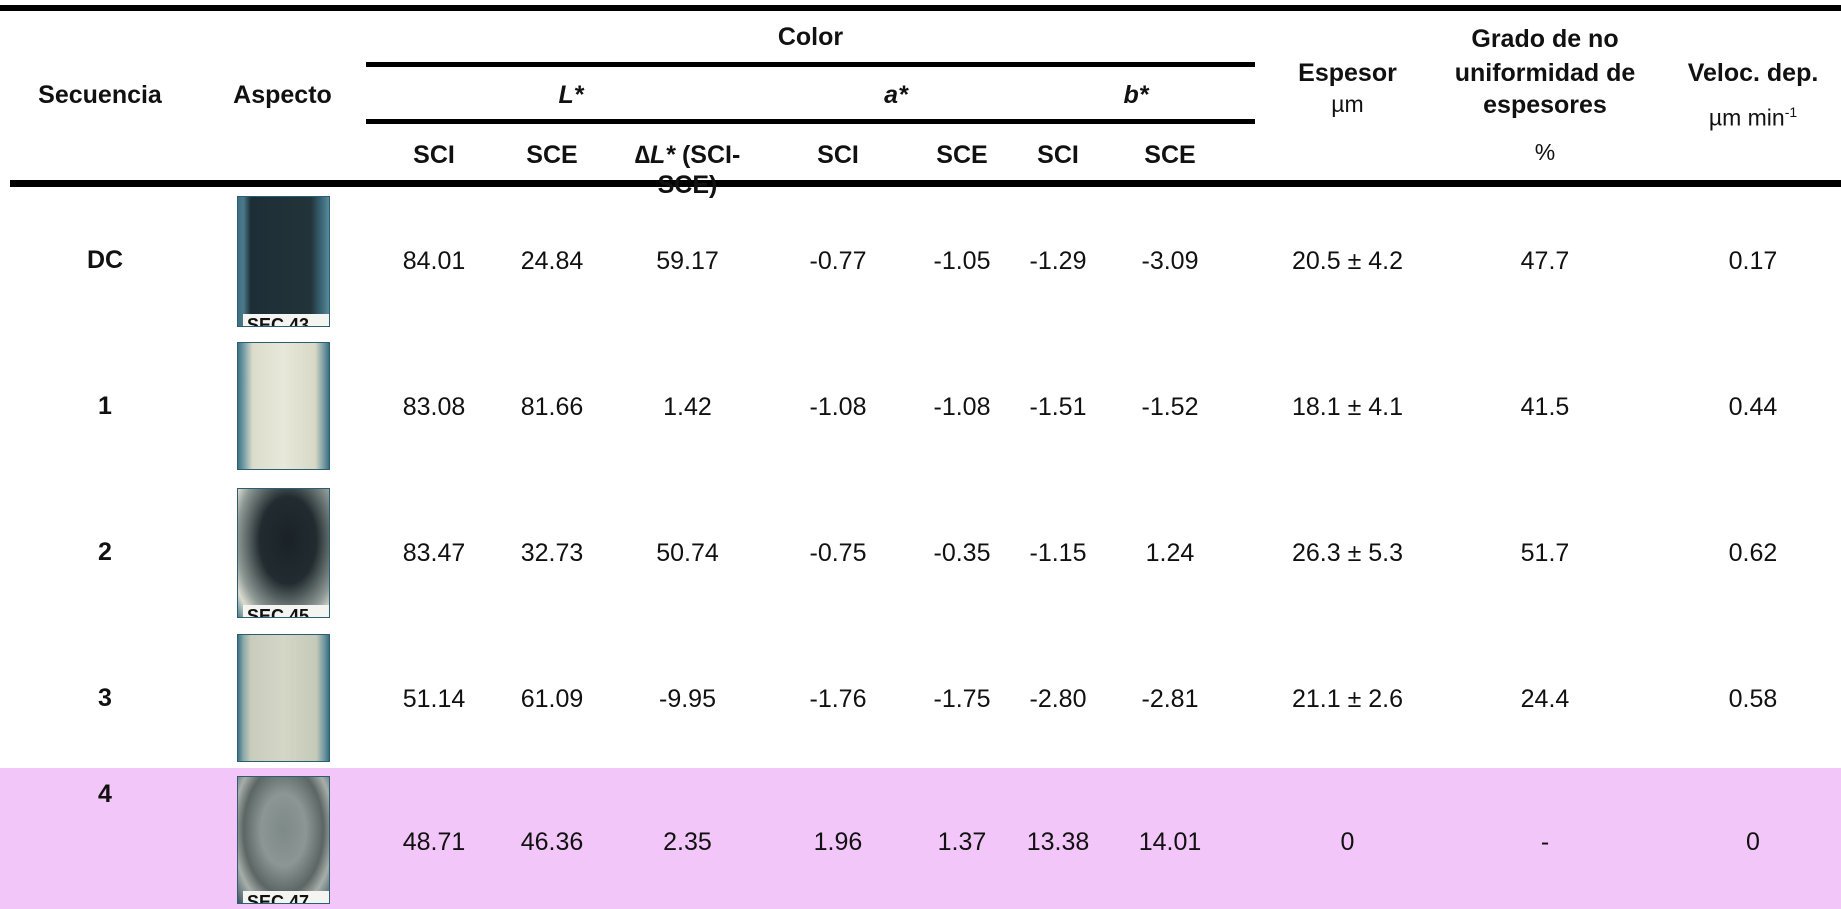 The height and width of the screenshot is (909, 1841). Describe the element at coordinates (1347, 842) in the screenshot. I see `cell-espesor: 0` at that location.